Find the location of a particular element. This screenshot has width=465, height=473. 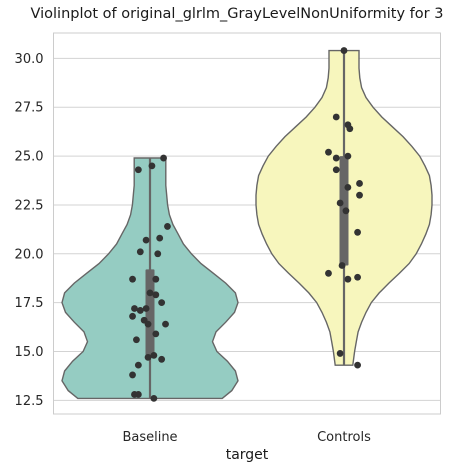

y-tick-label: 27.5 is located at coordinates (29, 108).